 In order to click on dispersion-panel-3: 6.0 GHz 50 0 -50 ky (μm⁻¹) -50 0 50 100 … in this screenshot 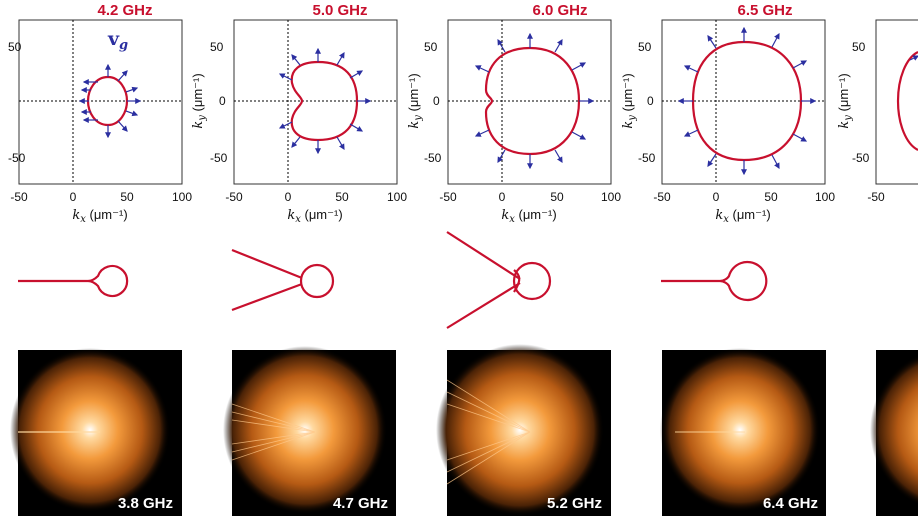, I will do `click(513, 113)`.